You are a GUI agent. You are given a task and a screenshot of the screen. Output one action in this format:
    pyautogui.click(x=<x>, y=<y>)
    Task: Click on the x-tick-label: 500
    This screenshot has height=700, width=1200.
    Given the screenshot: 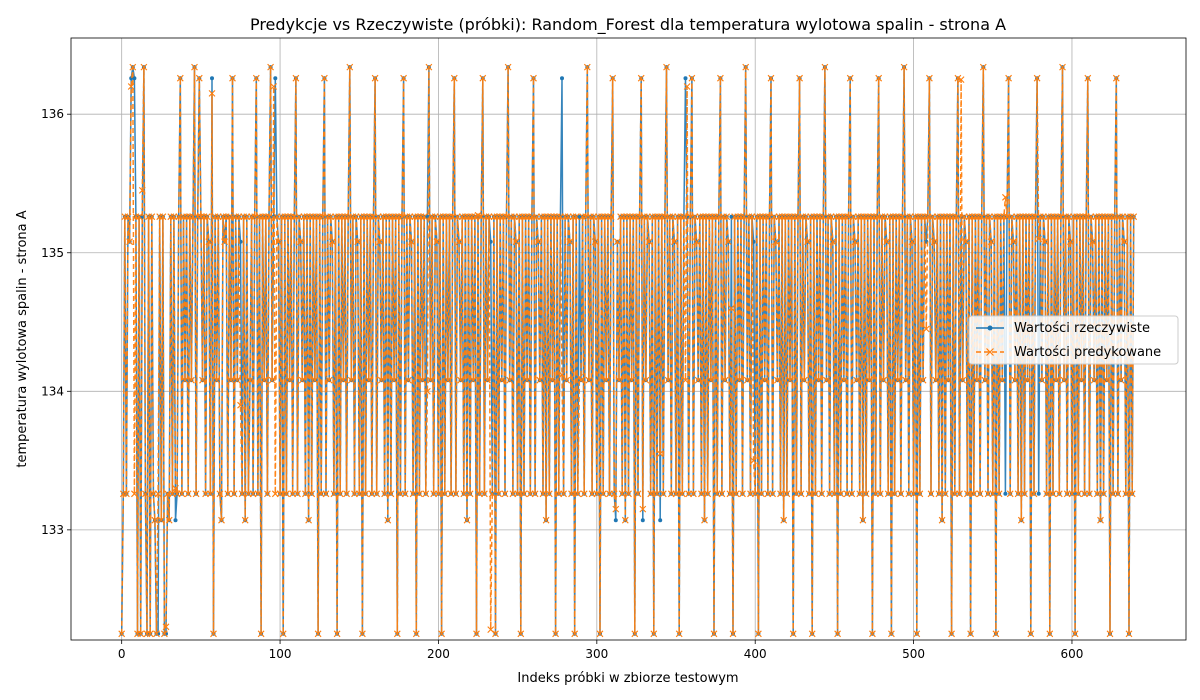 What is the action you would take?
    pyautogui.click(x=913, y=654)
    